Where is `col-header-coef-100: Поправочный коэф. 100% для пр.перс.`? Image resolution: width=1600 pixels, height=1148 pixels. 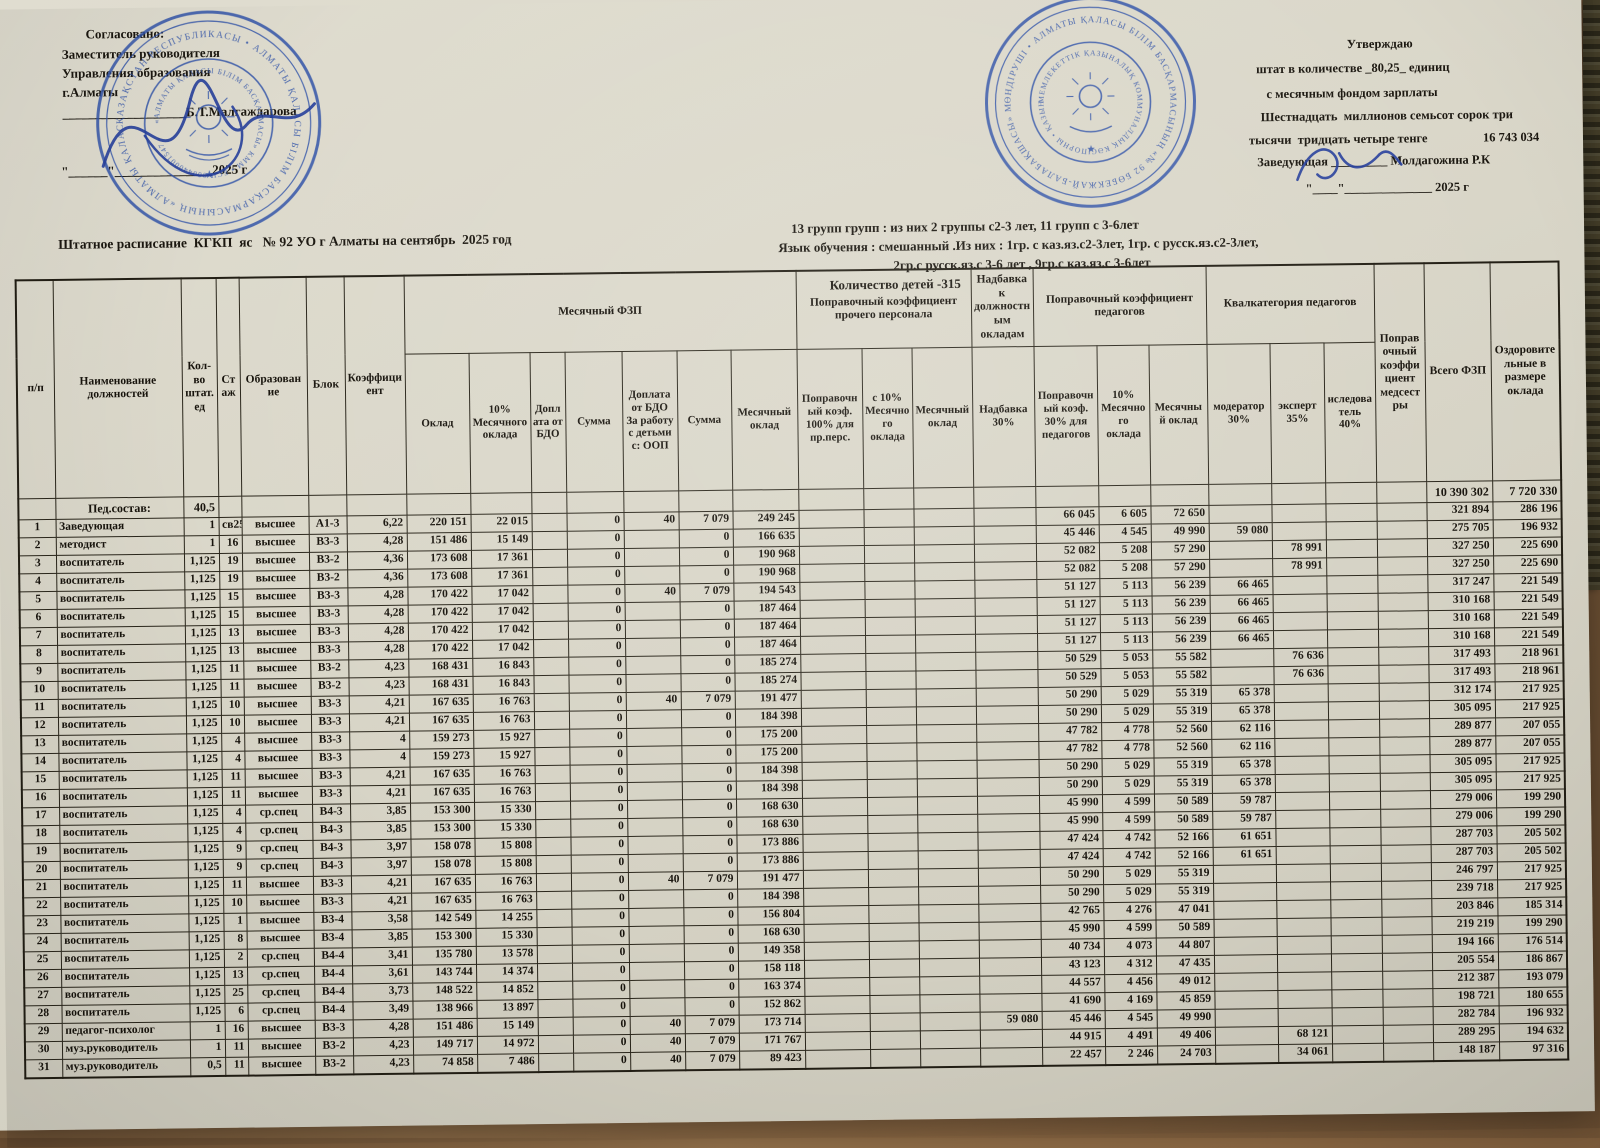
col-header-coef-100: Поправочный коэф. 100% для пр.перс. is located at coordinates (830, 418).